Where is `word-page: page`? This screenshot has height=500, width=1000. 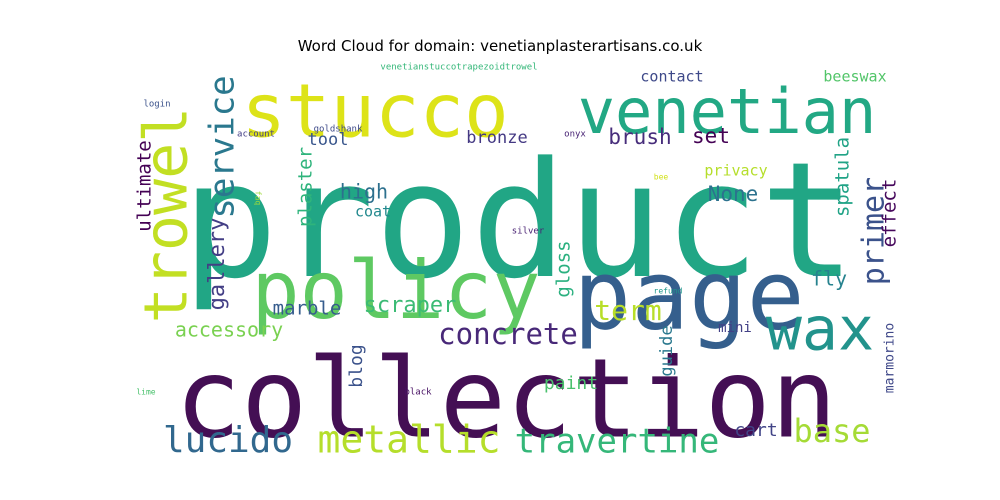 word-page: page is located at coordinates (688, 295).